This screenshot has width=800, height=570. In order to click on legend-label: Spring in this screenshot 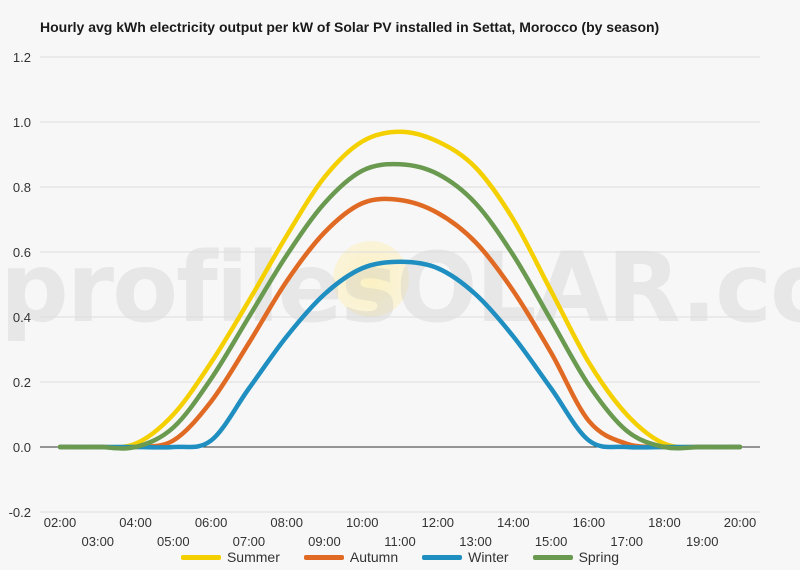, I will do `click(599, 557)`.